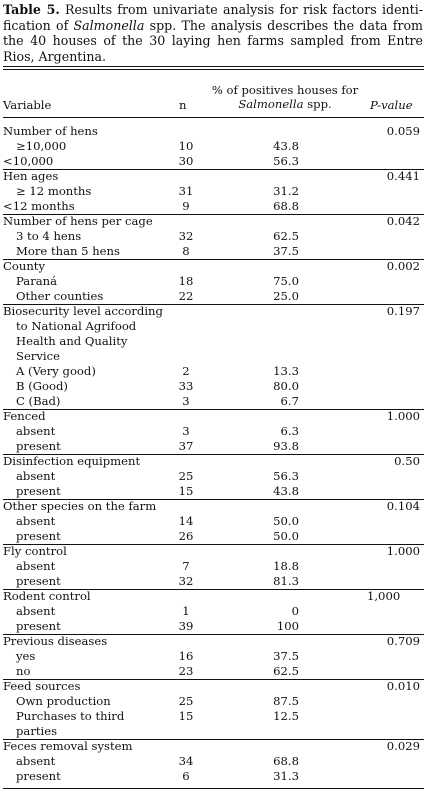 The width and height of the screenshot is (427, 791). What do you see at coordinates (213, 671) in the screenshot?
I see `table-row: no 23 62.5` at bounding box center [213, 671].